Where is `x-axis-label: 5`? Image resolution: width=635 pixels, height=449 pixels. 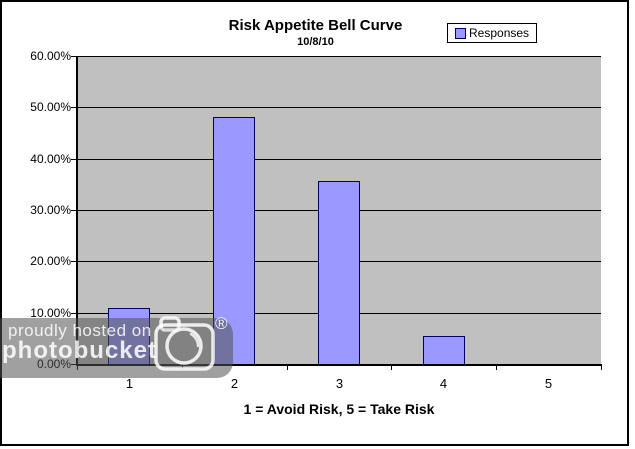
x-axis-label: 5 is located at coordinates (548, 383).